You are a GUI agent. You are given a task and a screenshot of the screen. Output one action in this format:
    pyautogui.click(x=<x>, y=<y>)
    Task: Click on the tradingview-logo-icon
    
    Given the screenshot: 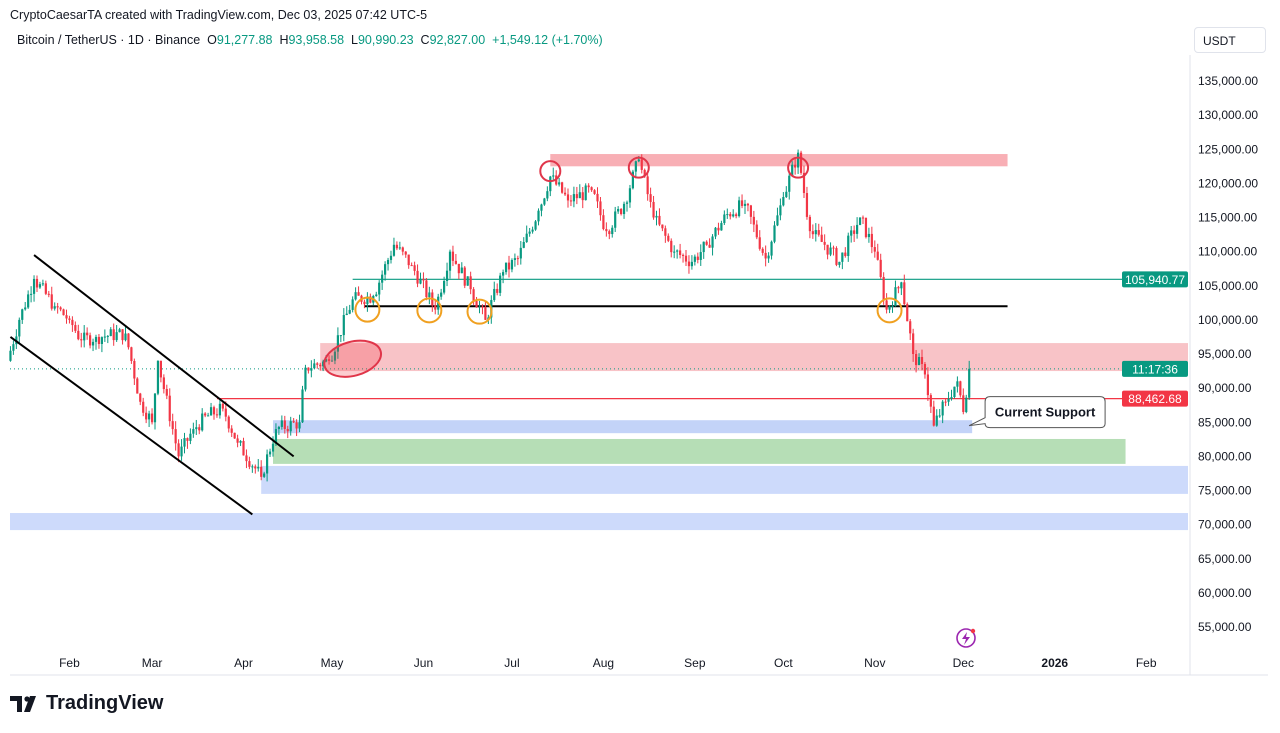 What is the action you would take?
    pyautogui.click(x=23, y=703)
    